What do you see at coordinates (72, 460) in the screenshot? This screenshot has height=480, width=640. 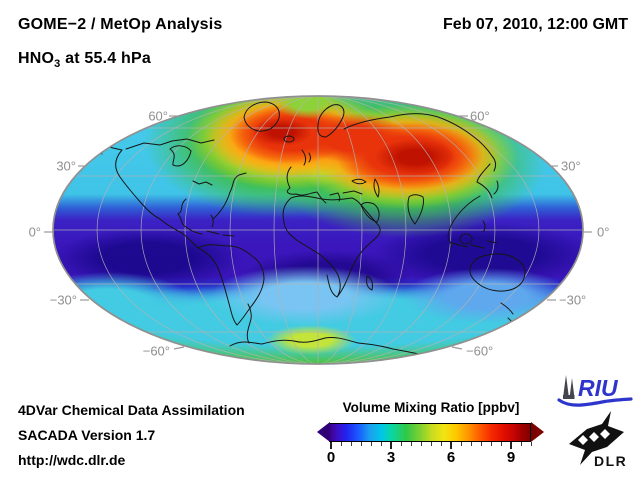 I see `footer-url: http://wdc.dlr.de` at bounding box center [72, 460].